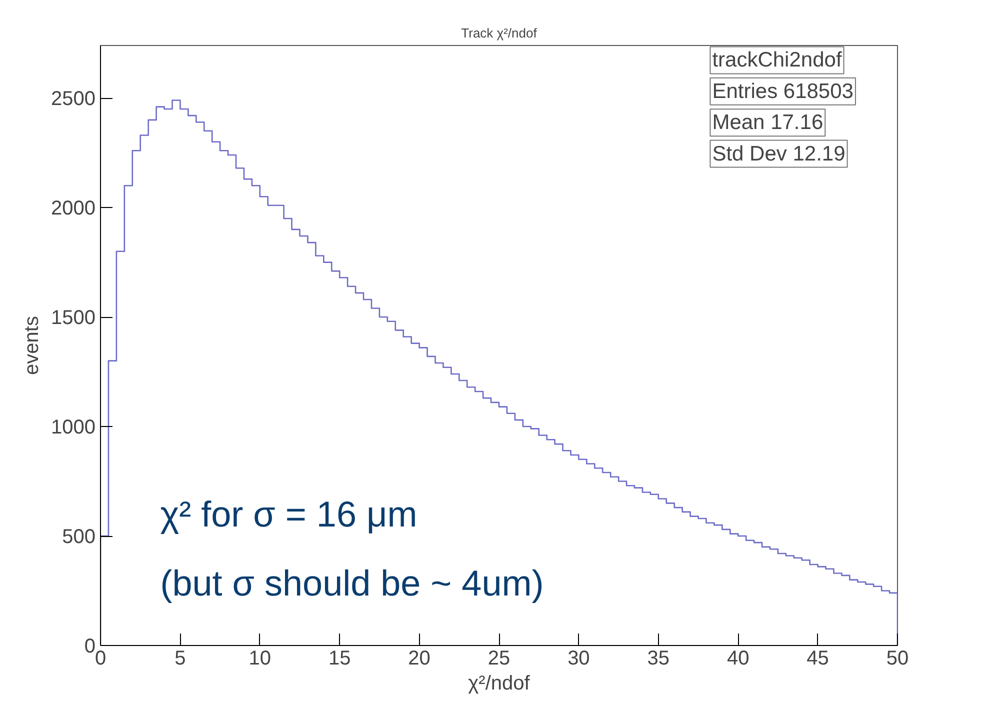 This screenshot has width=987, height=705. What do you see at coordinates (352, 583) in the screenshot?
I see `annotation: (but σ should be ~ 4um)` at bounding box center [352, 583].